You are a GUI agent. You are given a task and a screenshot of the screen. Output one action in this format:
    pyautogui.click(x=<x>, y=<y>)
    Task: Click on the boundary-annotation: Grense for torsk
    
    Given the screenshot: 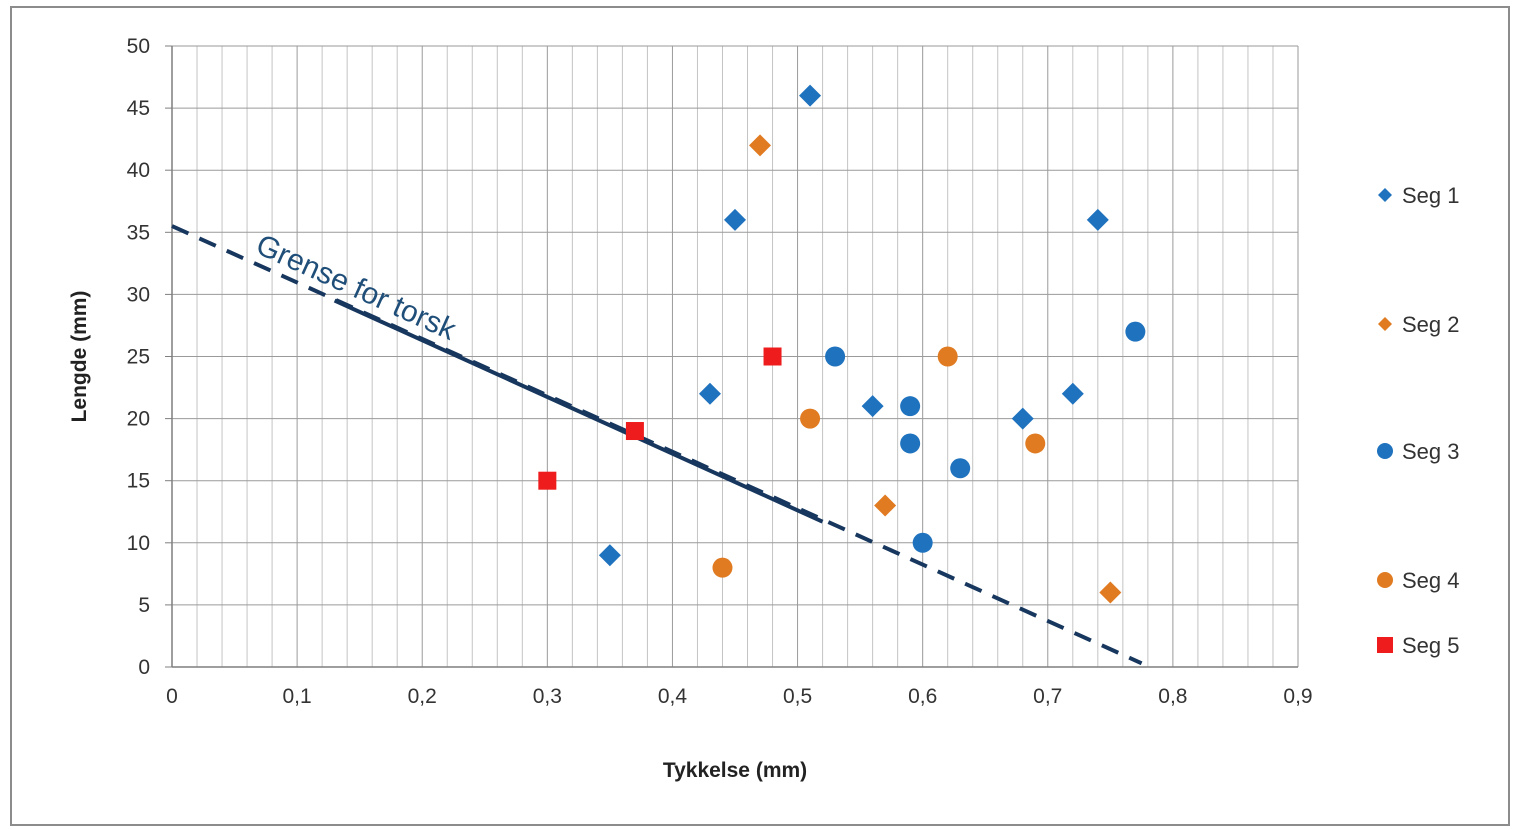 What is the action you would take?
    pyautogui.click(x=356, y=287)
    